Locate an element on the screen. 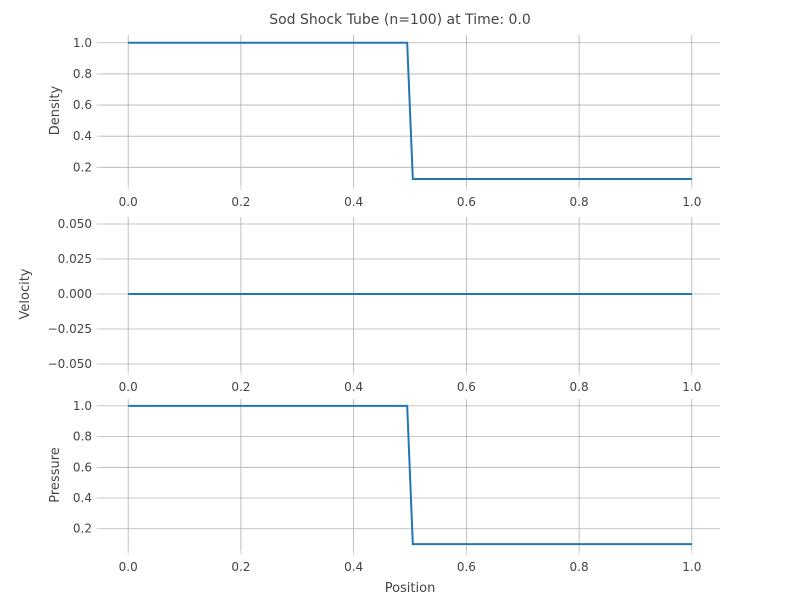  y-axis-label: Pressure is located at coordinates (55, 475).